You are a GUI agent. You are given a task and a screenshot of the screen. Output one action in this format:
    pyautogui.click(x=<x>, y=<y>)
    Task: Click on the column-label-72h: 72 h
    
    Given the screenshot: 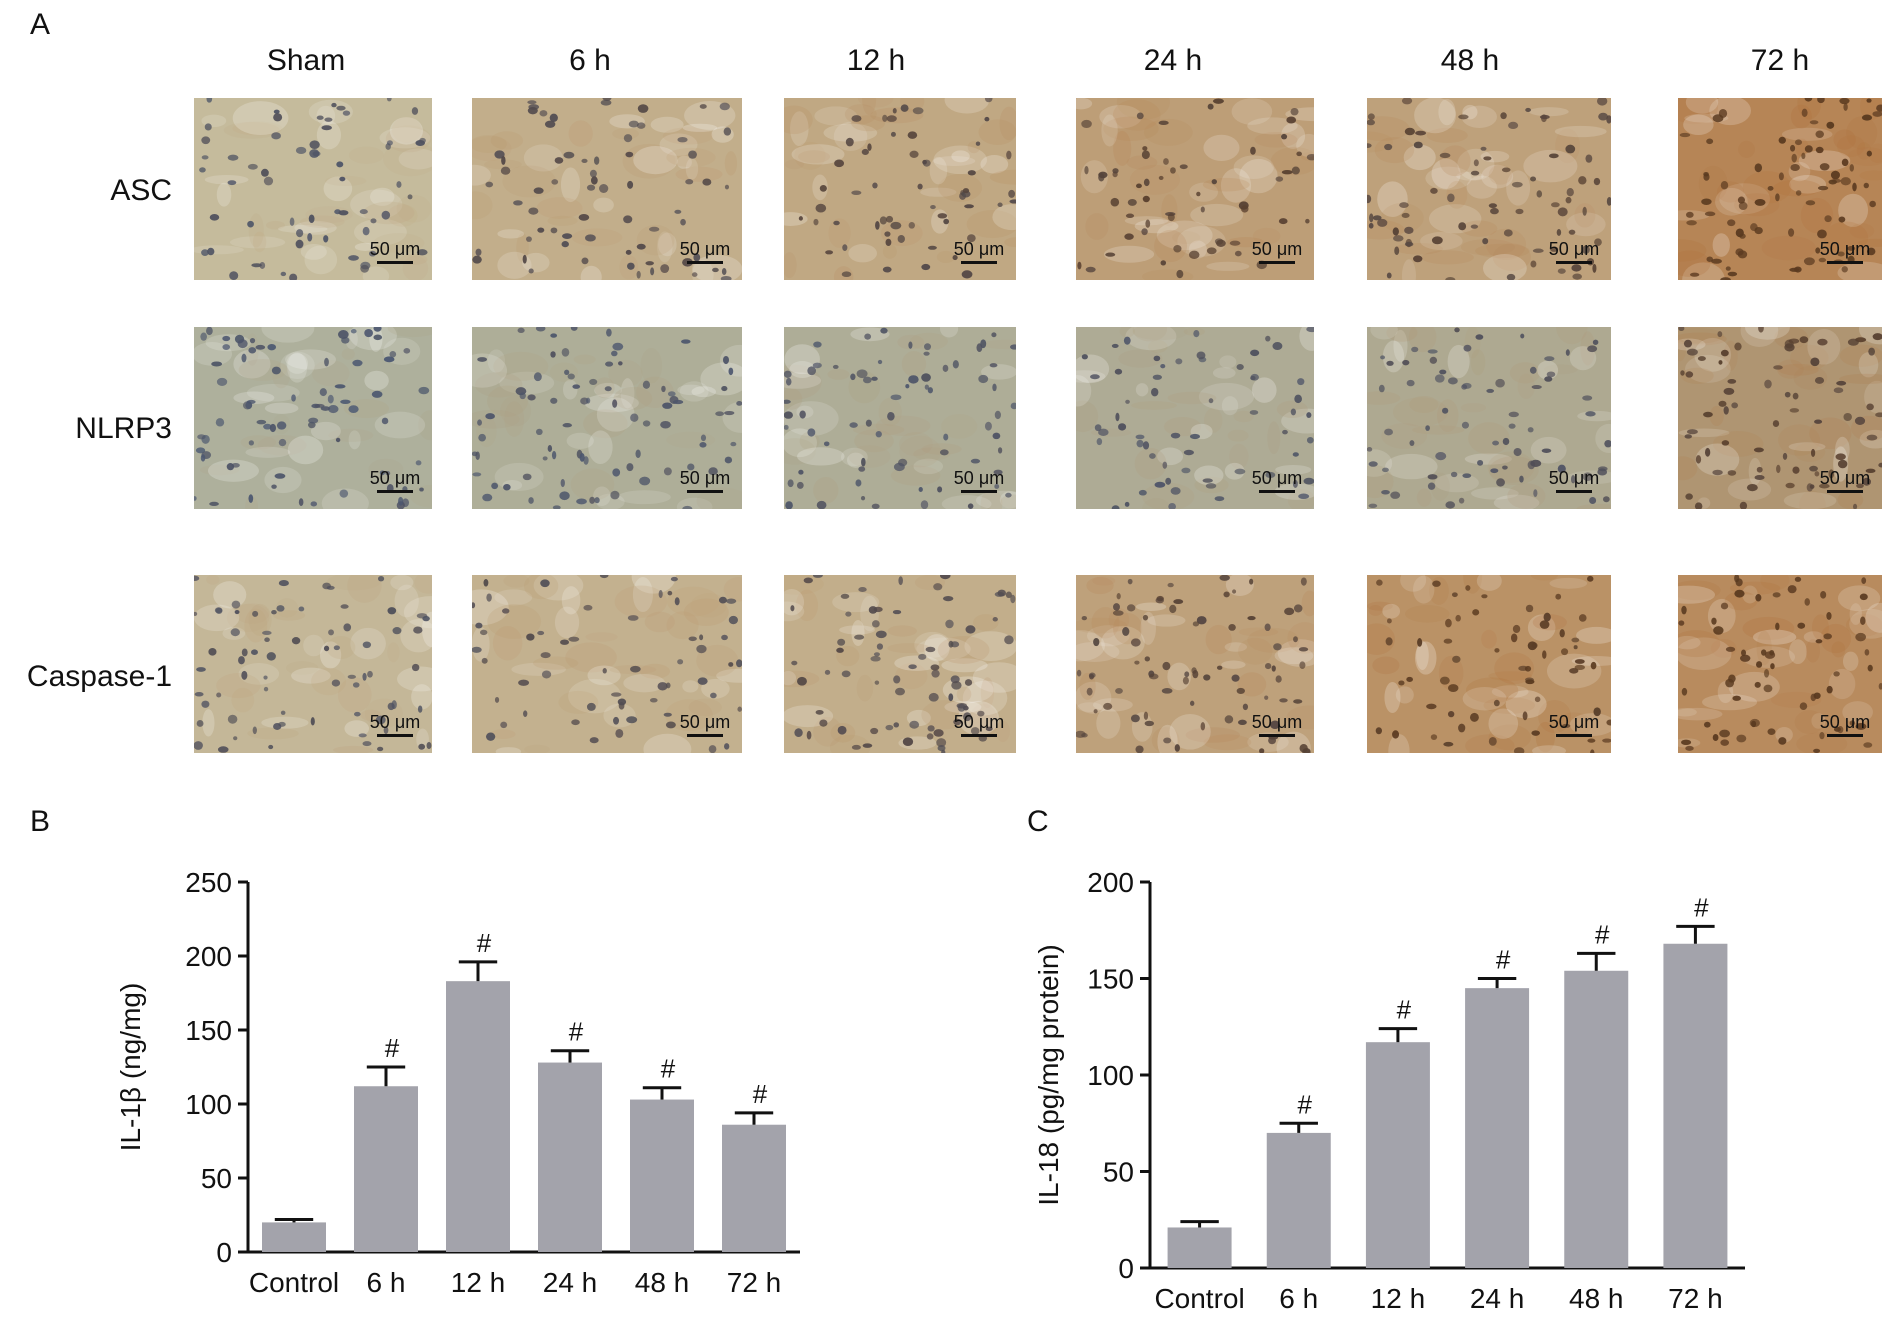 What is the action you would take?
    pyautogui.click(x=1780, y=60)
    